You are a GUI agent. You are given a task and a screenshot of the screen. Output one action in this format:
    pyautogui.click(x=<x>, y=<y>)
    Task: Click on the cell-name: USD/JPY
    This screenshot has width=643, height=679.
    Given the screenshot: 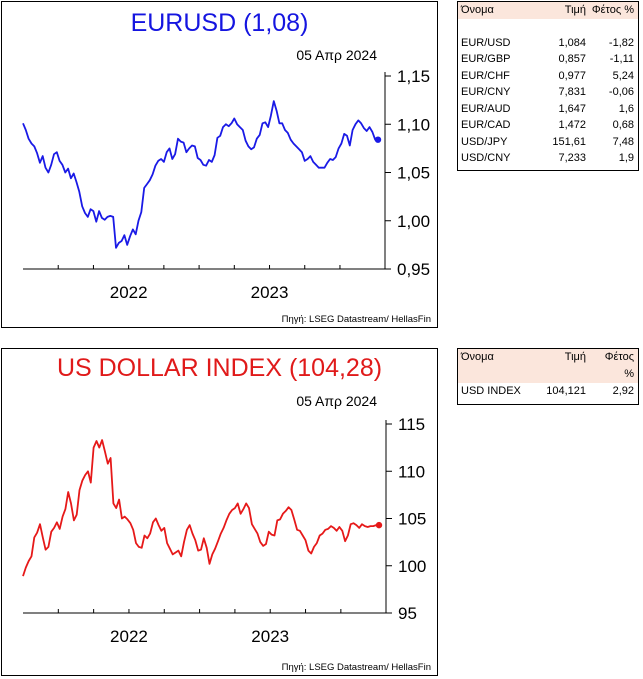 What is the action you would take?
    pyautogui.click(x=484, y=141)
    